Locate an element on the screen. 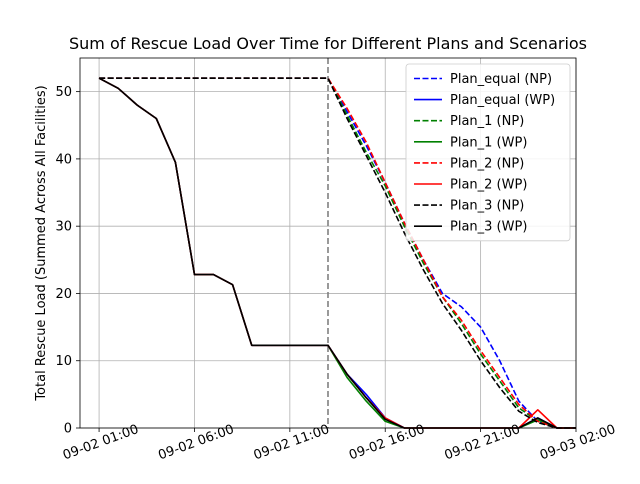  legend-label-6: Plan_3 (NP) is located at coordinates (487, 206).